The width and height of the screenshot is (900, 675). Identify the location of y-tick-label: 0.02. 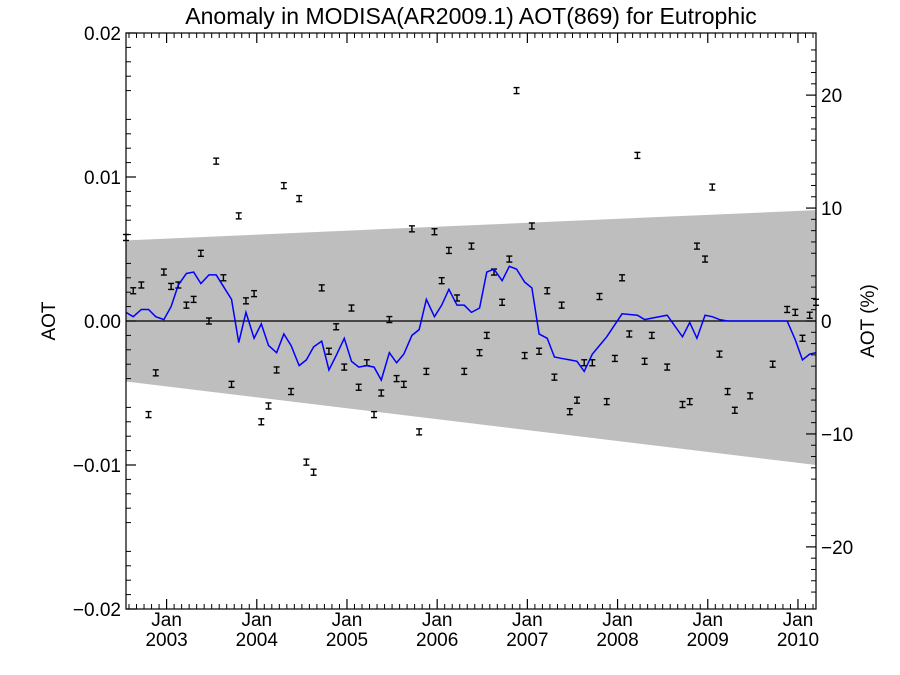
(102, 34).